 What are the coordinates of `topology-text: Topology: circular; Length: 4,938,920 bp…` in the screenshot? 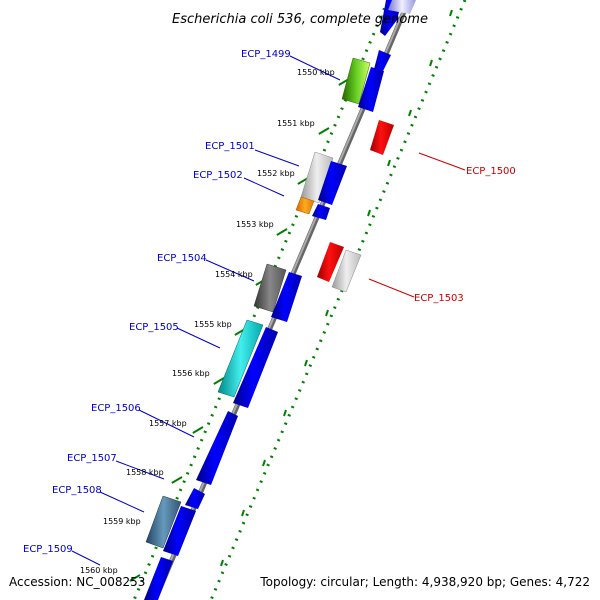 It's located at (424, 582).